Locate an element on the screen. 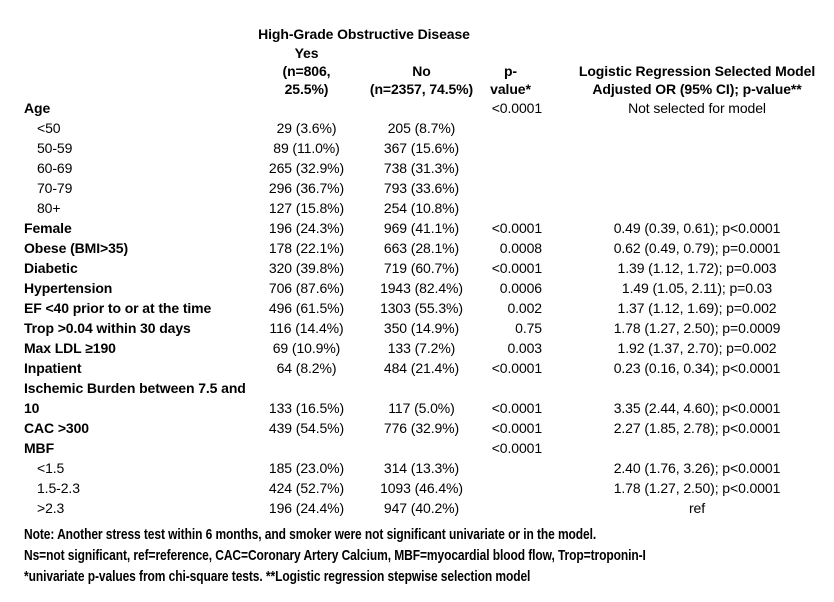  yes-count-value: 127 (15.8%) is located at coordinates (306, 208).